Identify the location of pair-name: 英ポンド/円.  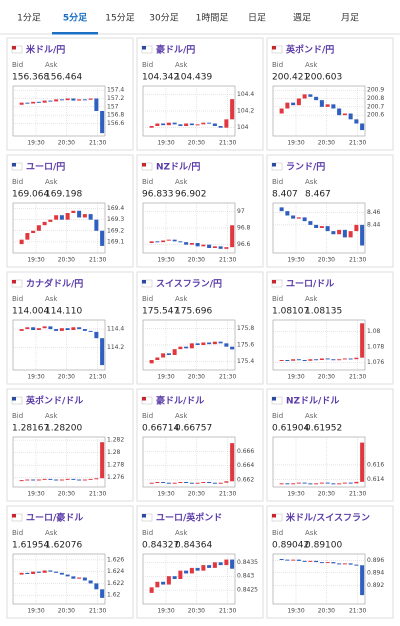
(309, 50).